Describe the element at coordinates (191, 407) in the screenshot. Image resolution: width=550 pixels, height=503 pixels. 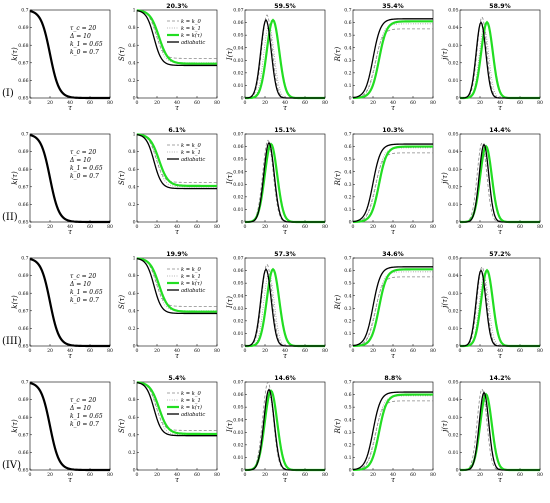
I see `legend-entry: k = k(τ)` at that location.